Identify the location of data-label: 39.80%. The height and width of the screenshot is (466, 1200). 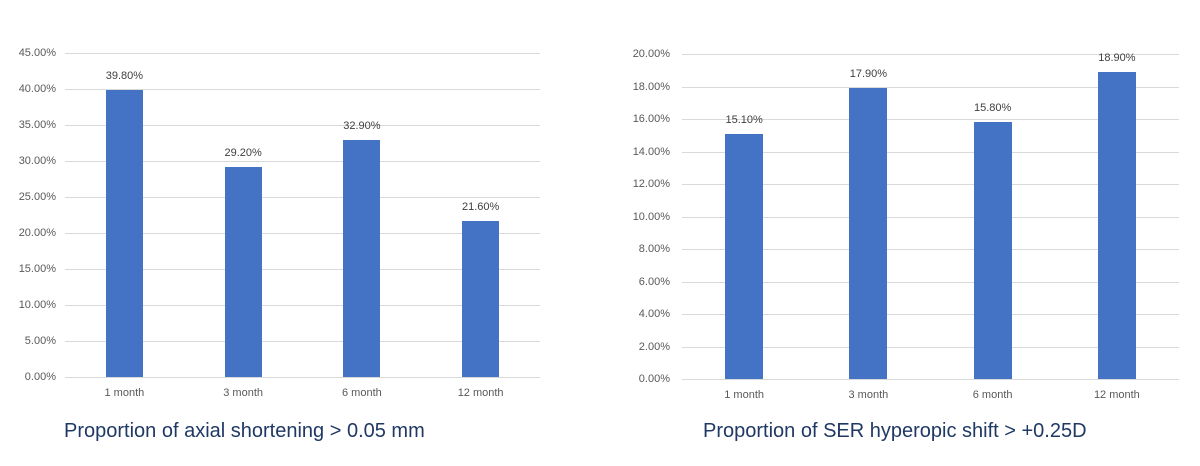
(124, 76).